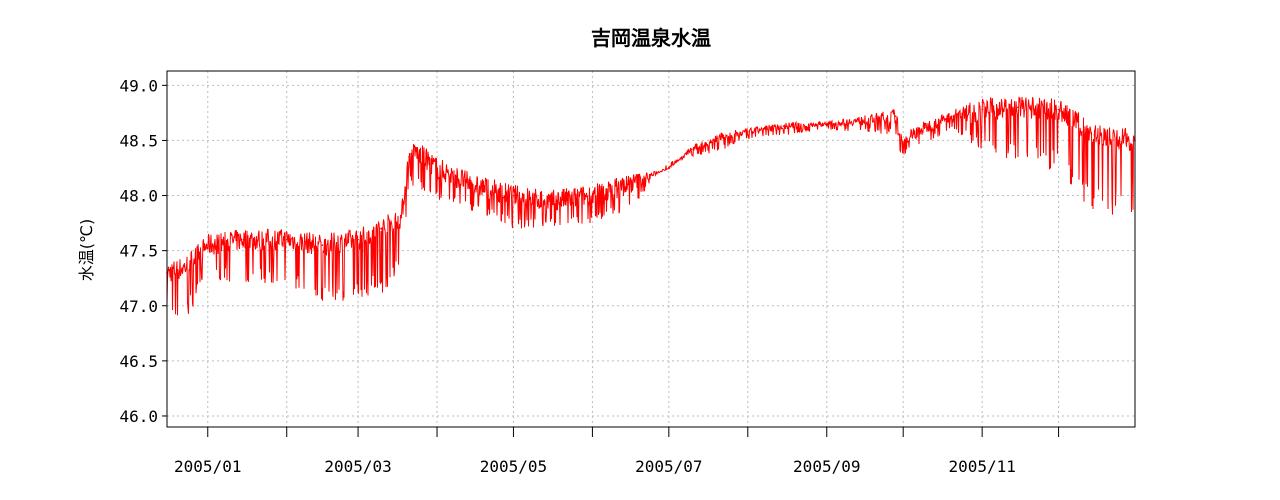 This screenshot has width=1280, height=500. I want to click on x-tick-label: 2005/01, so click(207, 466).